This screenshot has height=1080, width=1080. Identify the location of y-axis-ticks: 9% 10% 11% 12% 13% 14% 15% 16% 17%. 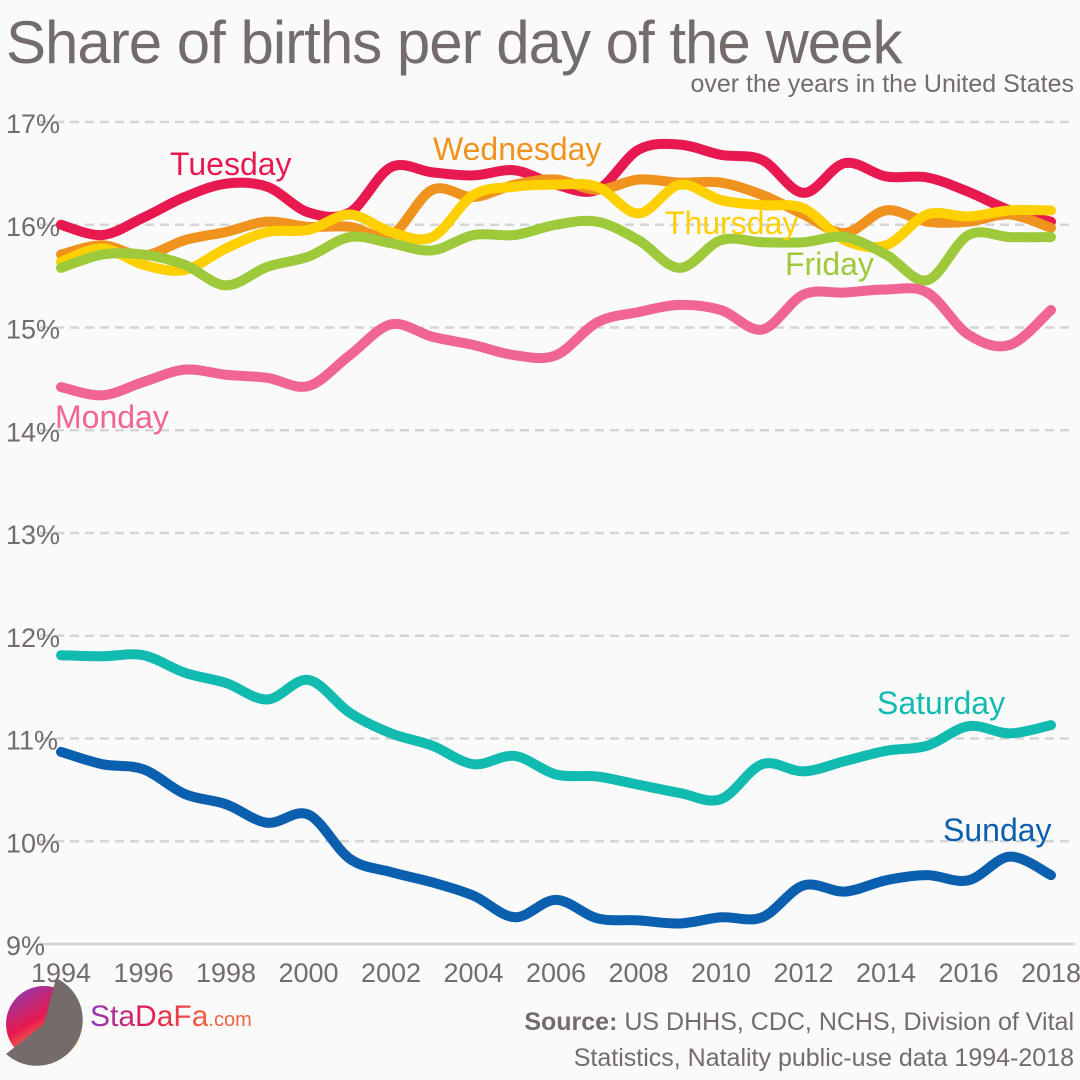
(33, 535).